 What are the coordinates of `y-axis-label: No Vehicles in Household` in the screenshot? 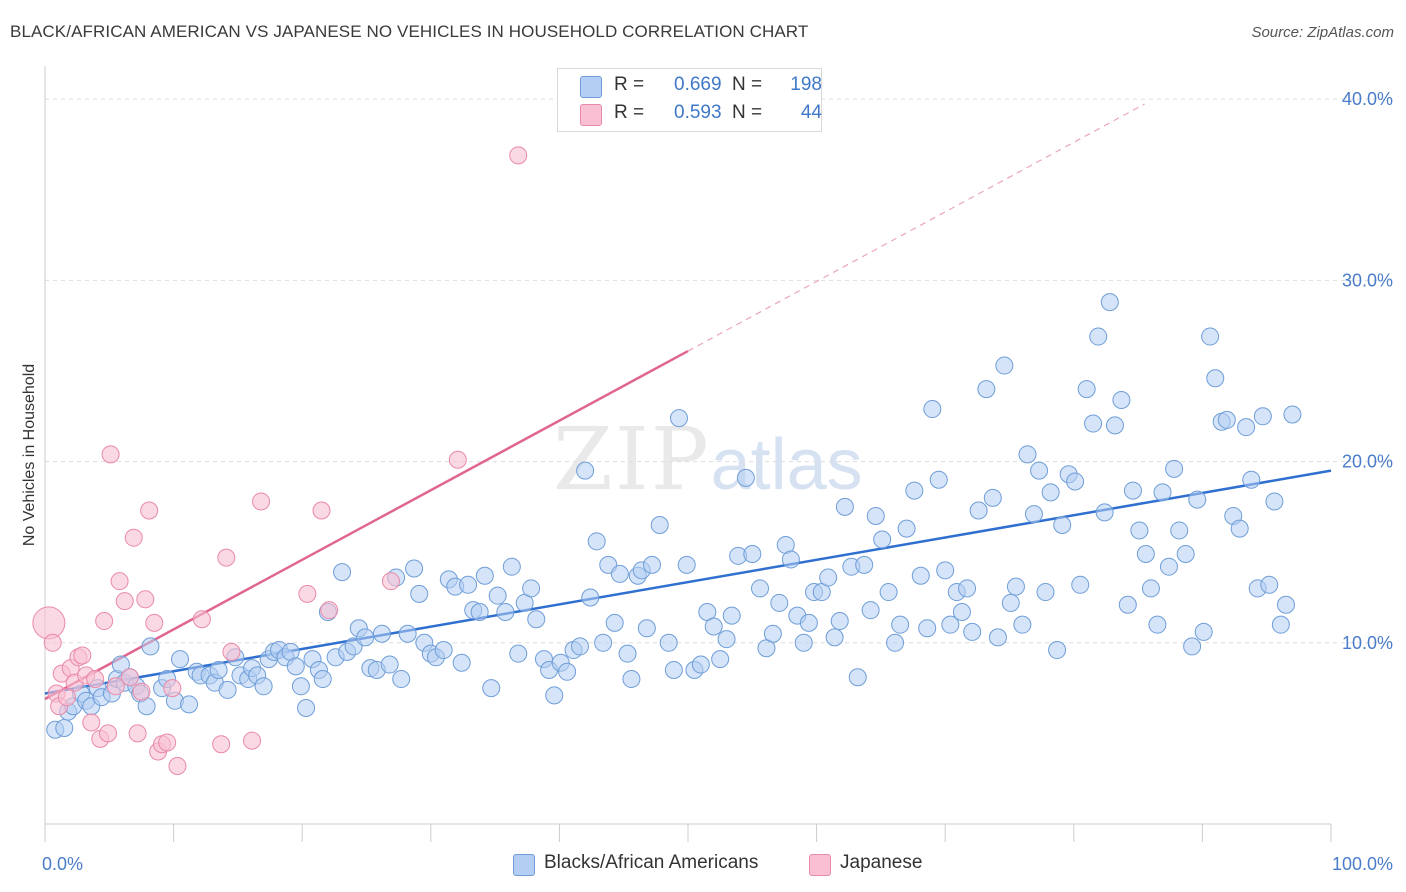 It's located at (29, 455).